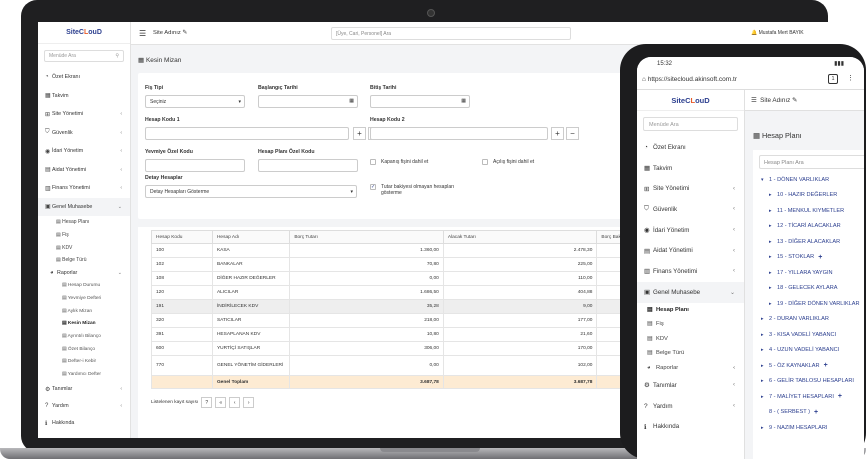 The image size is (866, 459). I want to click on phone-site-name: Site Adınız, so click(775, 100).